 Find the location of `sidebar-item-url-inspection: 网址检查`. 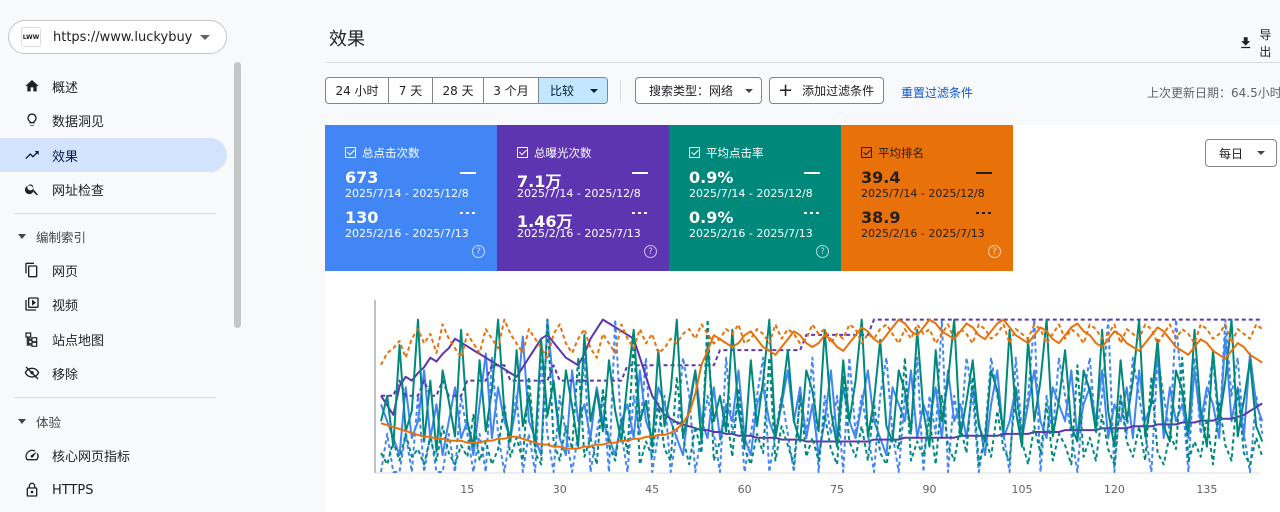

sidebar-item-url-inspection: 网址检查 is located at coordinates (113, 189).